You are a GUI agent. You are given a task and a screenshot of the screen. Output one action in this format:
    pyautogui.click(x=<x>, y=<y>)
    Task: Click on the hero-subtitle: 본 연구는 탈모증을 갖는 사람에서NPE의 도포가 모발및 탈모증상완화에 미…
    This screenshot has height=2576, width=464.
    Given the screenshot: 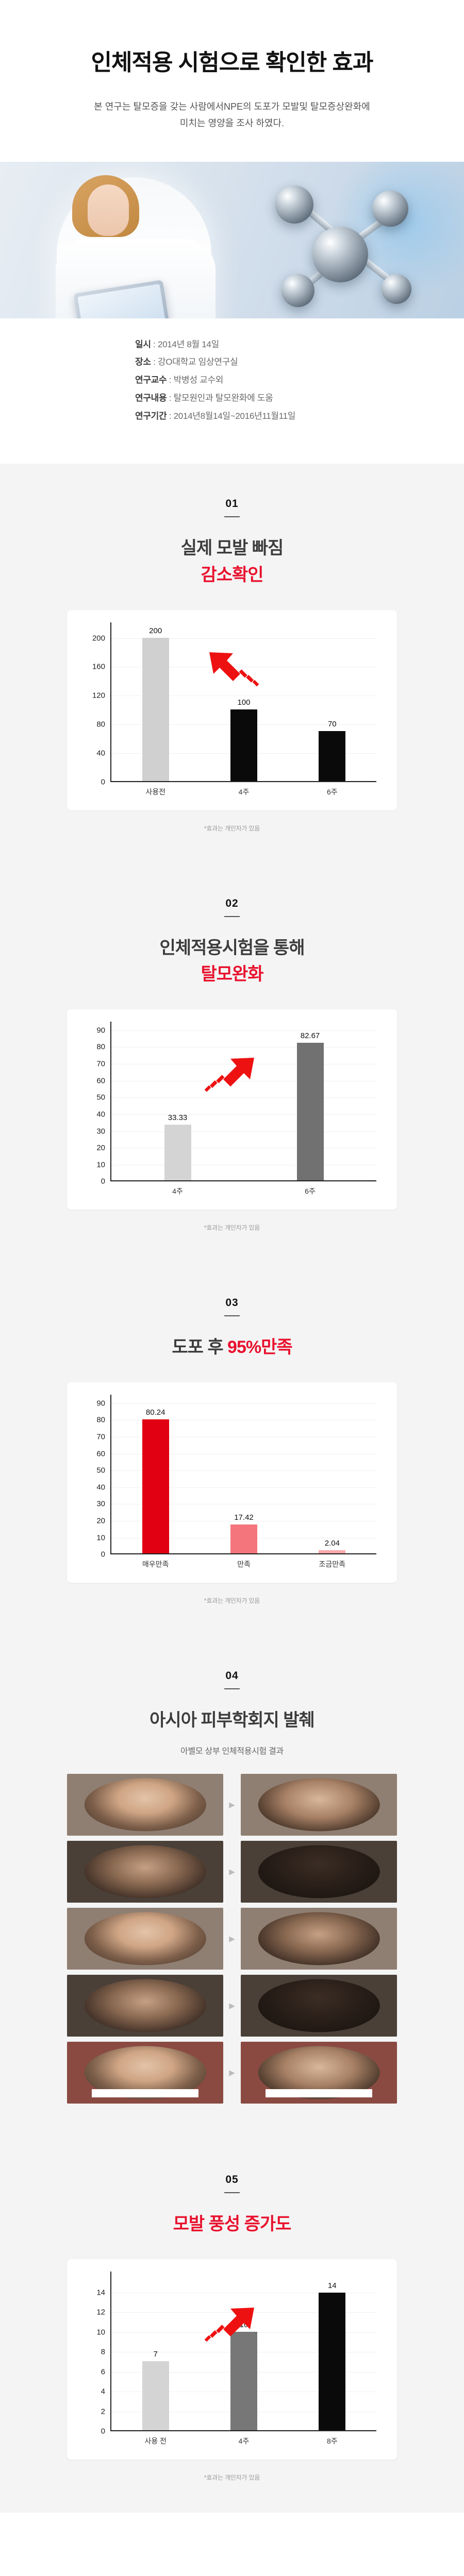 What is the action you would take?
    pyautogui.click(x=232, y=115)
    